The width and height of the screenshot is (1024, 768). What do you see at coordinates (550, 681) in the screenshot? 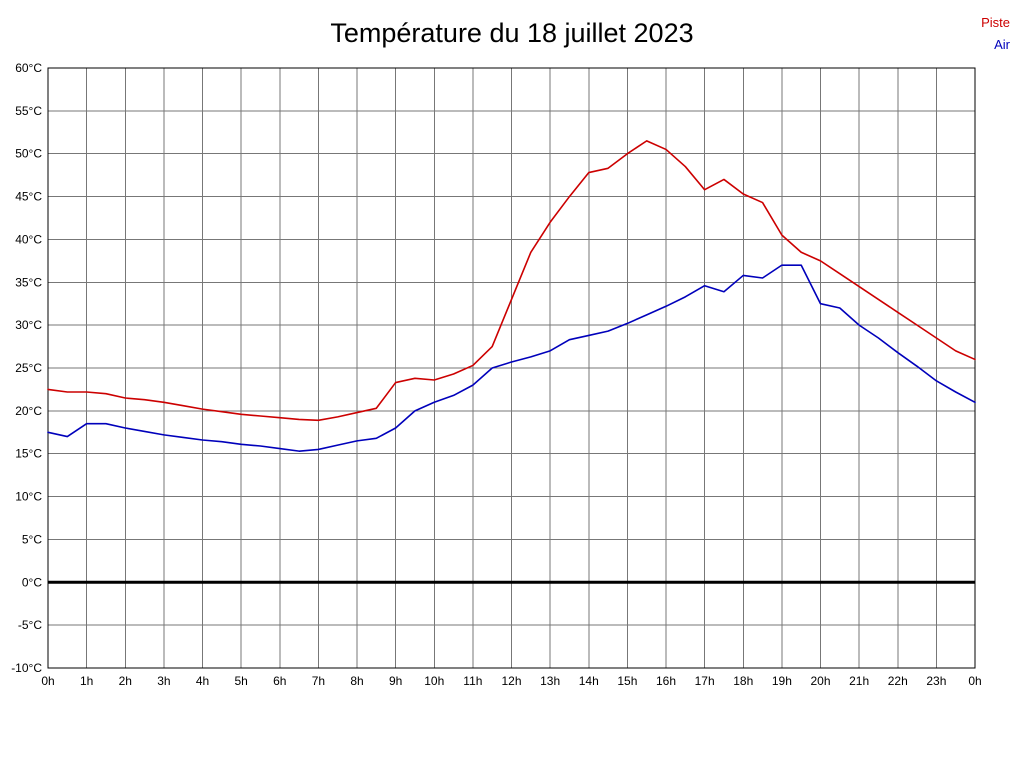
I see `x-tick-label: 13h` at bounding box center [550, 681].